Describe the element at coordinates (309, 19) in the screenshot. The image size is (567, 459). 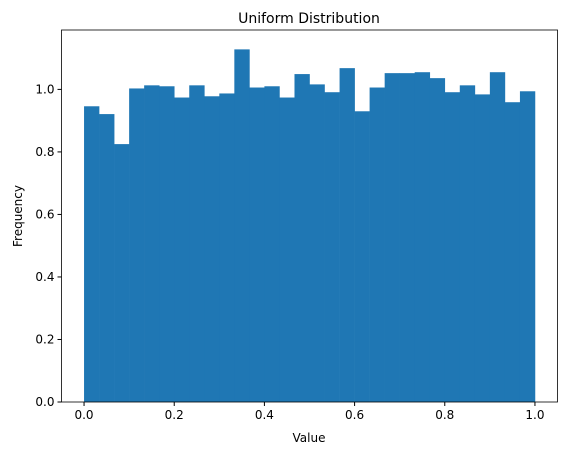
I see `chart-title: Uniform Distribution` at that location.